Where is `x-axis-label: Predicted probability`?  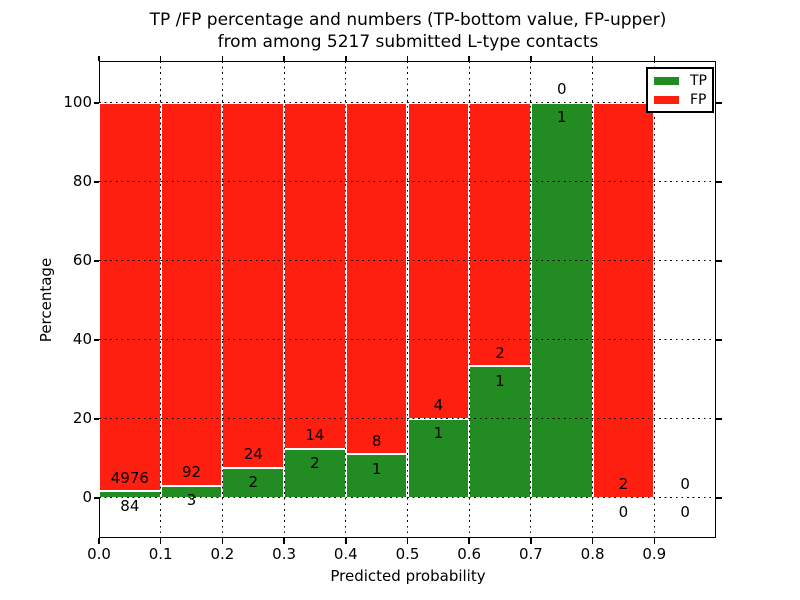
x-axis-label: Predicted probability is located at coordinates (408, 576).